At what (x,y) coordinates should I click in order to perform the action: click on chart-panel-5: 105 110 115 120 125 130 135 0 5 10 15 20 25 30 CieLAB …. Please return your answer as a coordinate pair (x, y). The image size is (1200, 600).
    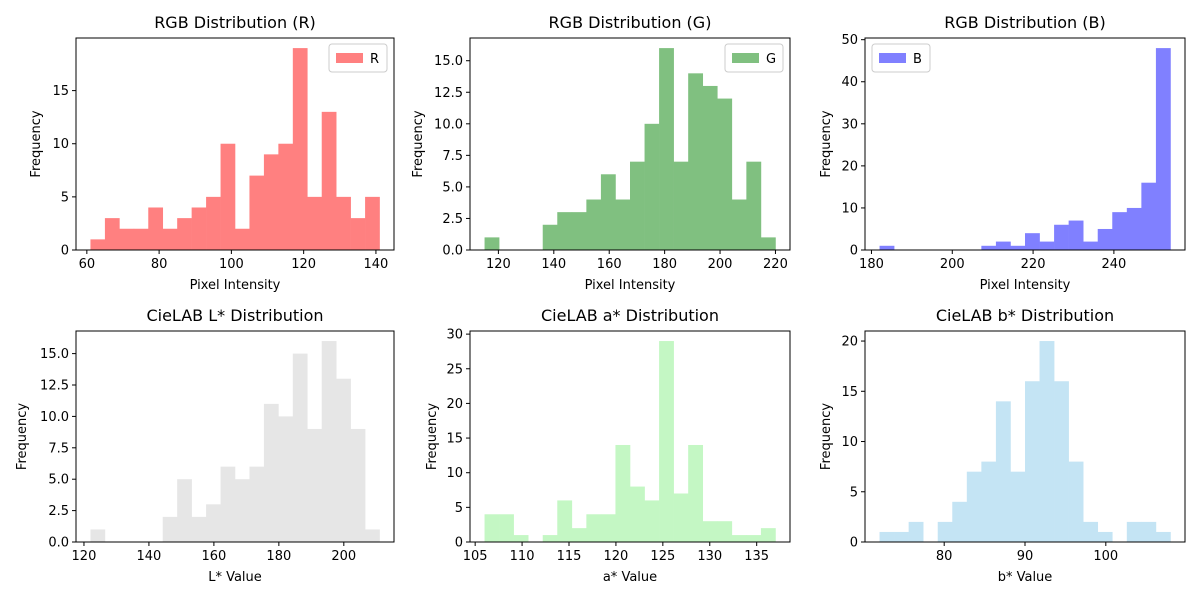
    Looking at the image, I should click on (608, 445).